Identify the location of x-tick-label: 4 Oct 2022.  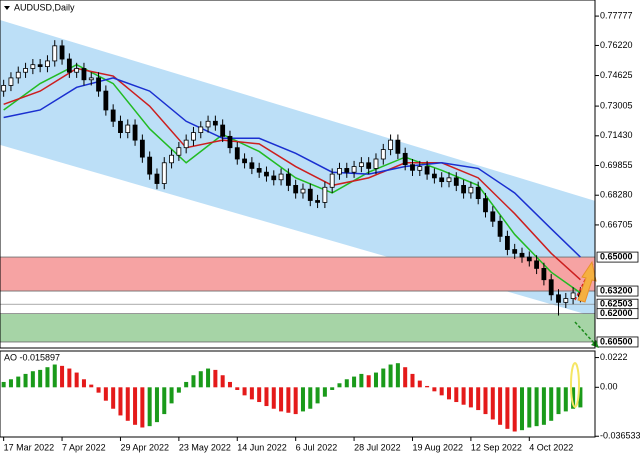
(551, 447).